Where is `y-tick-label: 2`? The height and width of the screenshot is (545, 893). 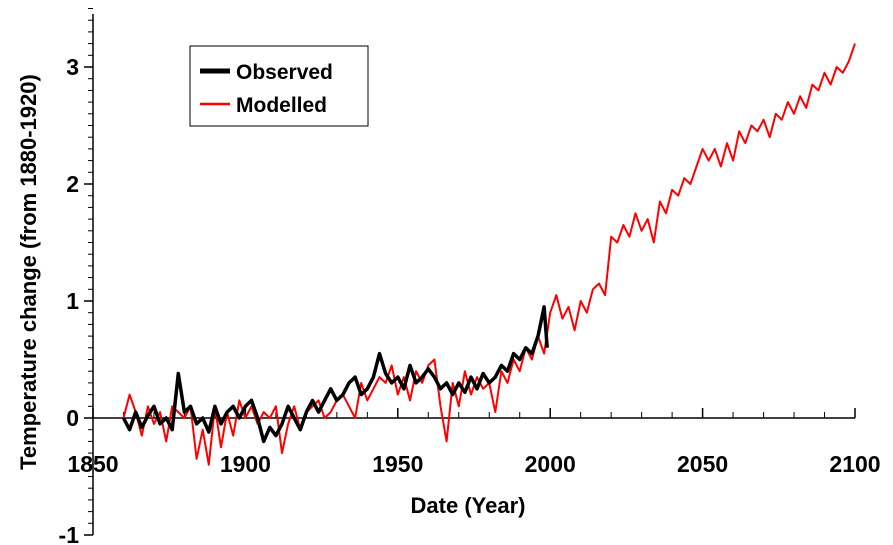
y-tick-label: 2 is located at coordinates (72, 184).